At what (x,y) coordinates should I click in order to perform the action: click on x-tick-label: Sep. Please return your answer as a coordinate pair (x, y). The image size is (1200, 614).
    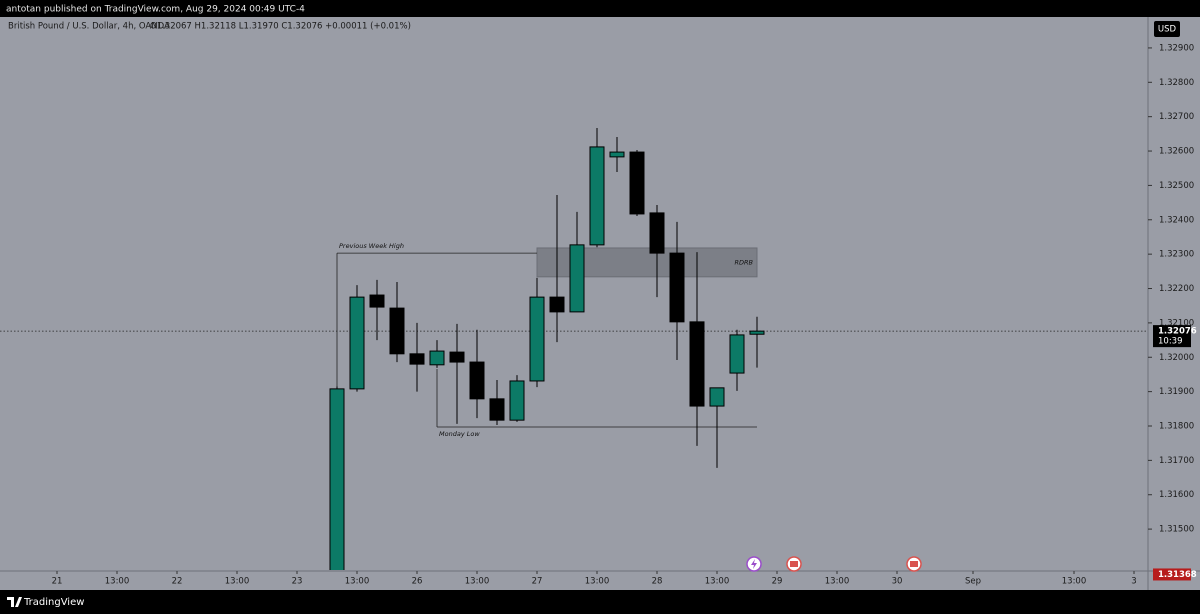
    Looking at the image, I should click on (973, 582).